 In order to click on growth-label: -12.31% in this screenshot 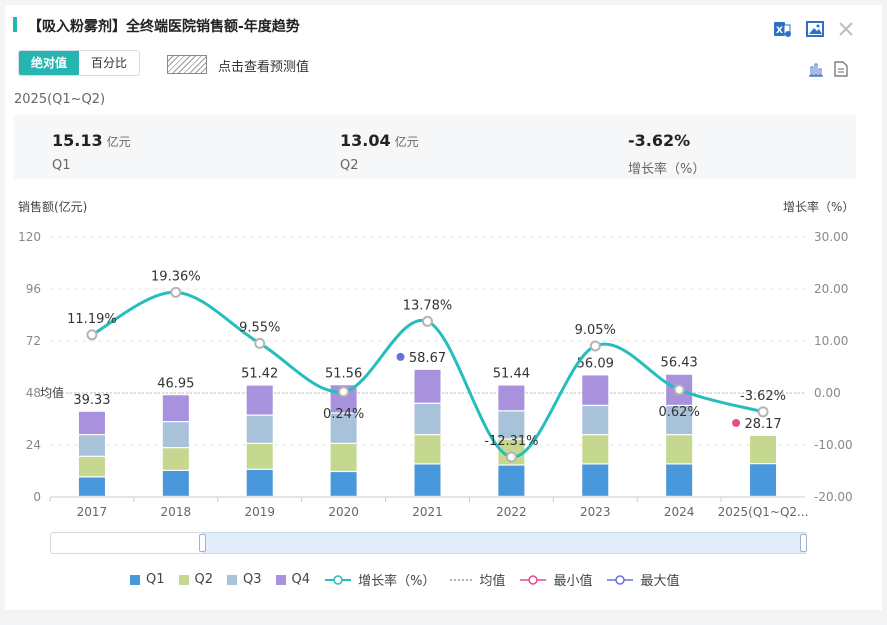, I will do `click(511, 441)`.